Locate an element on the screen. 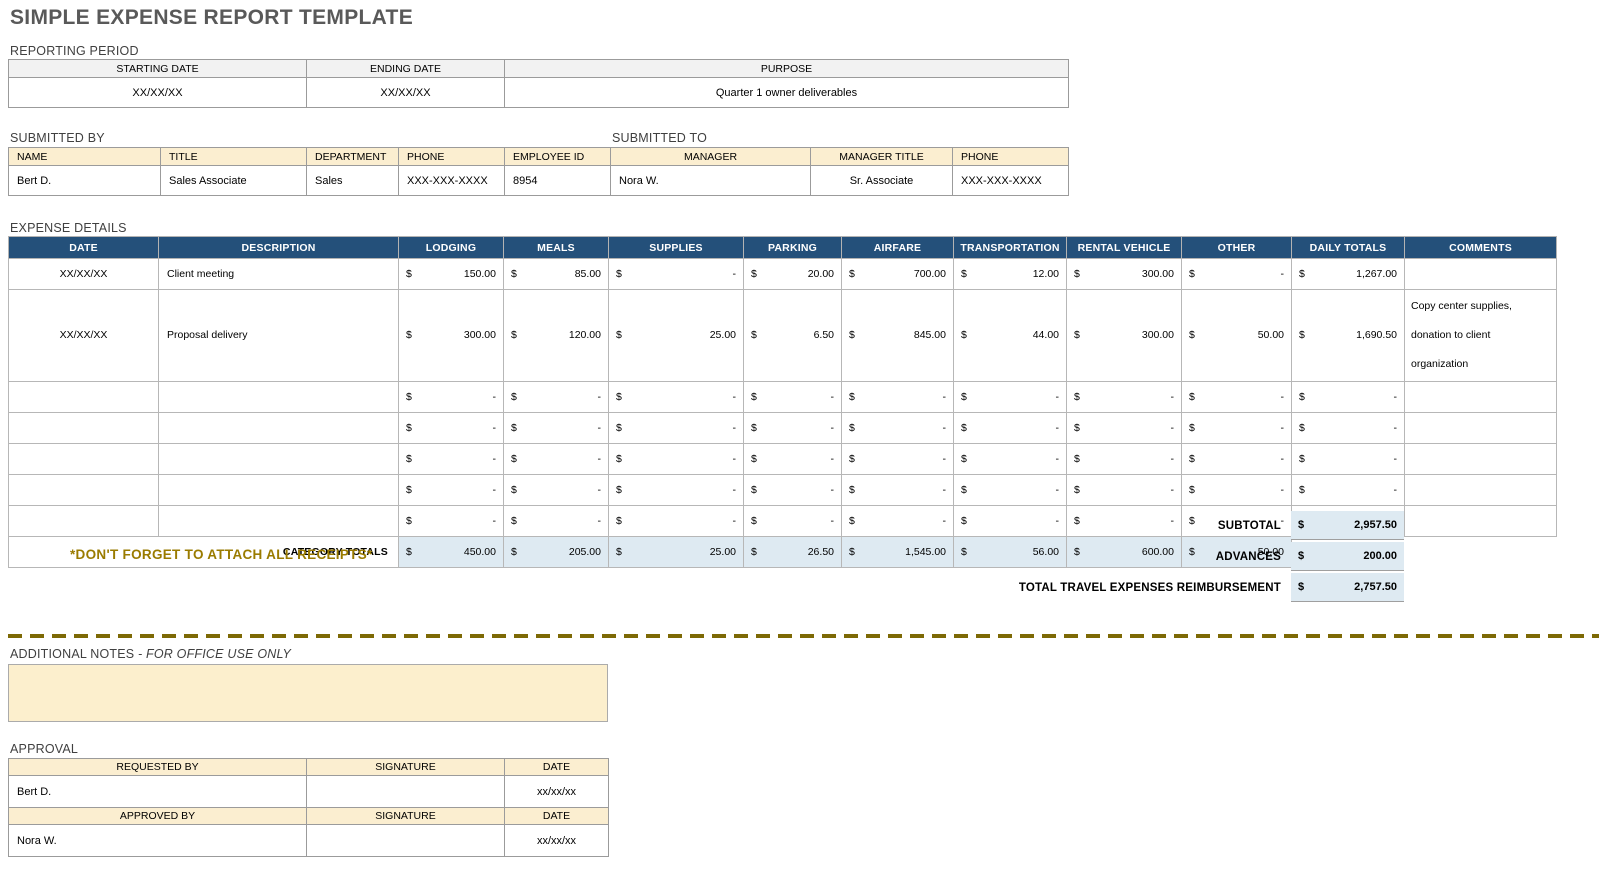  title-cell: Sales Associate is located at coordinates (233, 180).